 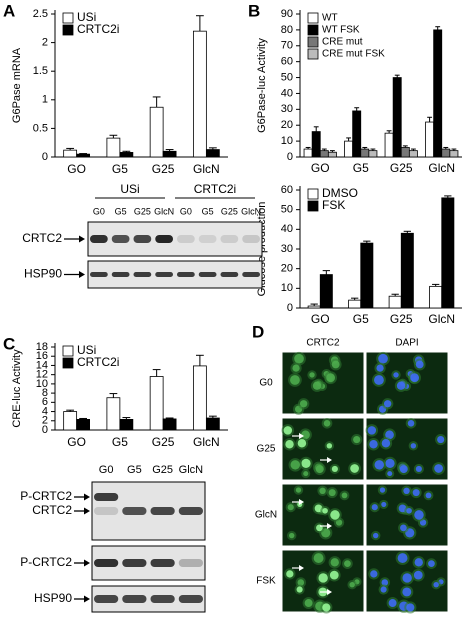 What do you see at coordinates (46, 562) in the screenshot?
I see `blot-row-label: P-CRTC2` at bounding box center [46, 562].